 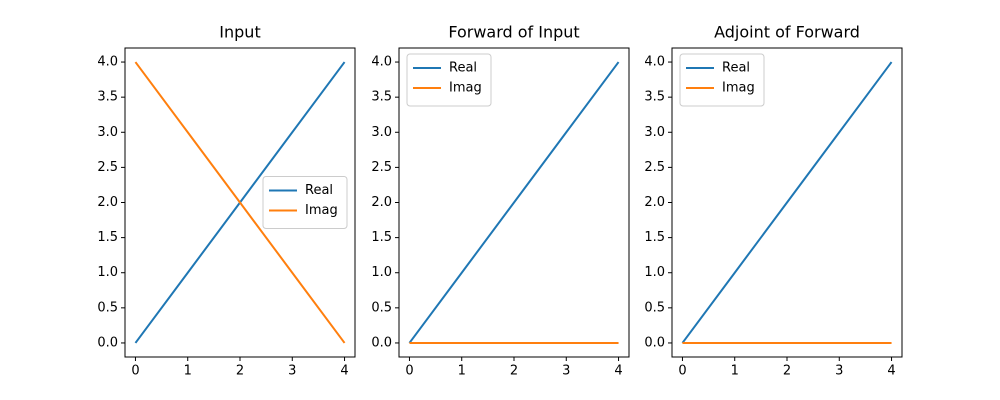 I want to click on chart-title: Input, so click(x=239, y=32).